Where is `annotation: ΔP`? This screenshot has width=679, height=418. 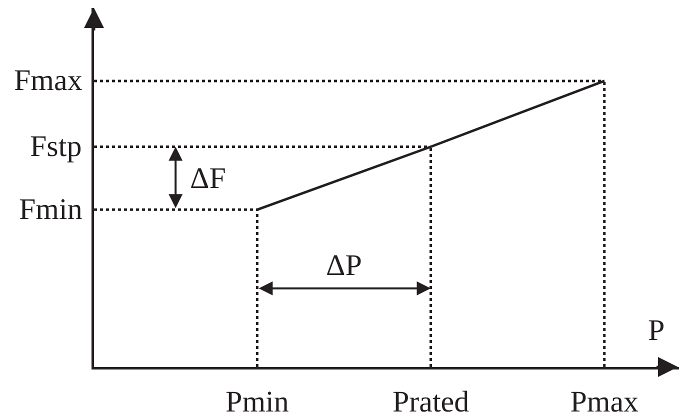 annotation: ΔP is located at coordinates (344, 265).